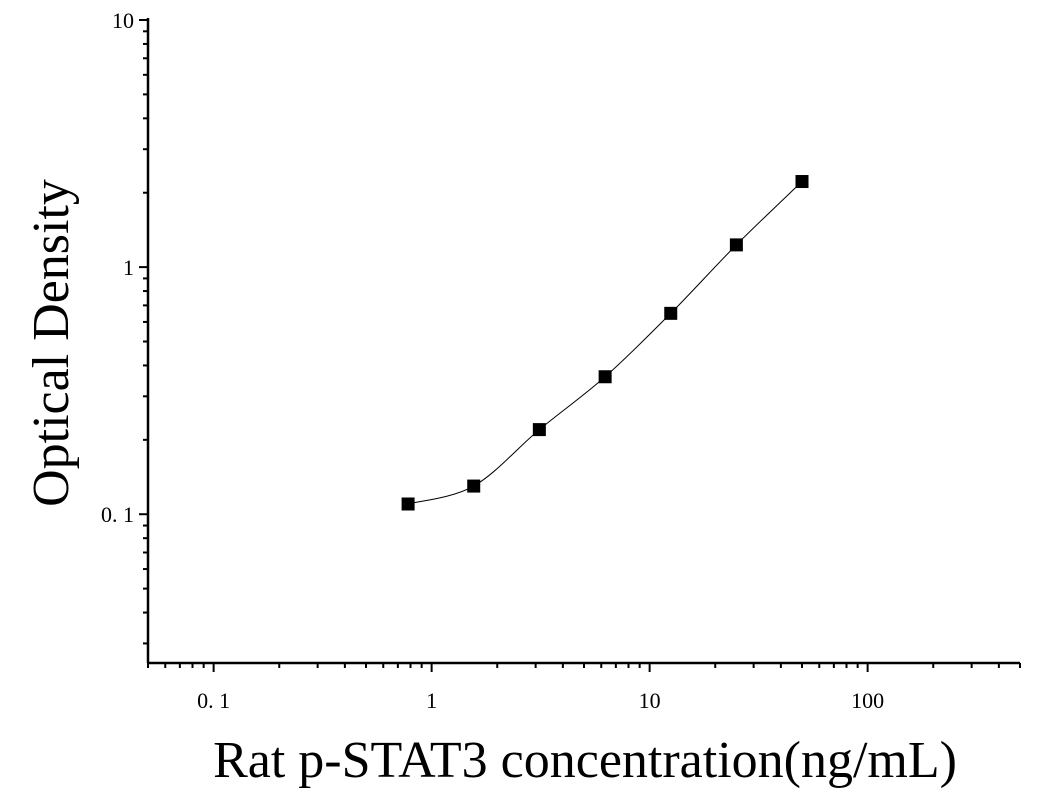  I want to click on x-tick-label: 0. 1, so click(213, 700).